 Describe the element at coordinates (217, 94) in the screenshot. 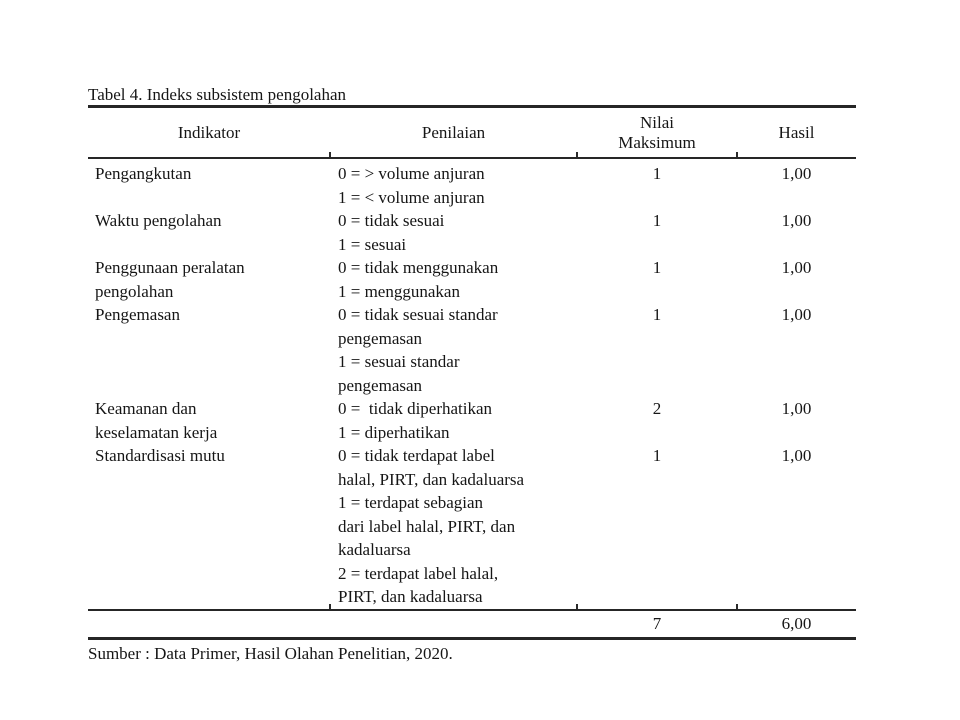

I see `table-title: Tabel 4. Indeks subsistem pengolahan` at that location.